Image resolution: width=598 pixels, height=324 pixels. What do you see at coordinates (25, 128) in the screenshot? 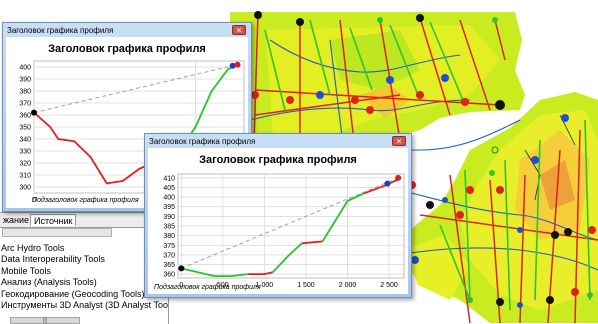
I see `y-tick-label: 350` at bounding box center [25, 128].